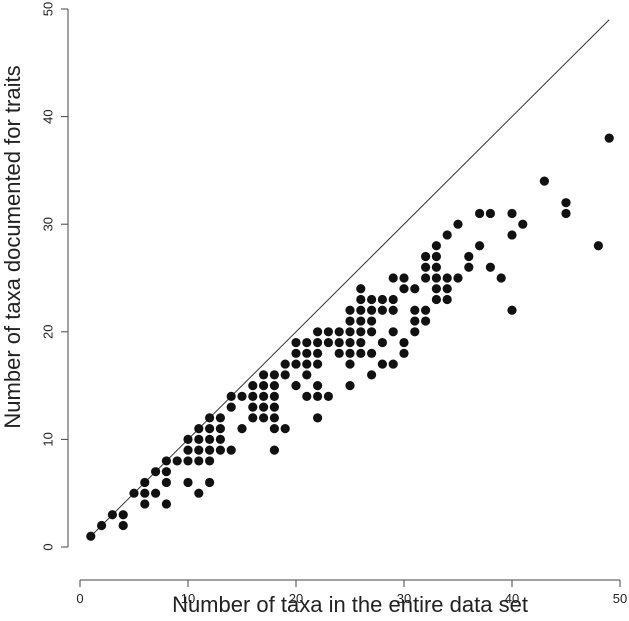 The height and width of the screenshot is (621, 629). I want to click on x-tick-label: 40, so click(512, 598).